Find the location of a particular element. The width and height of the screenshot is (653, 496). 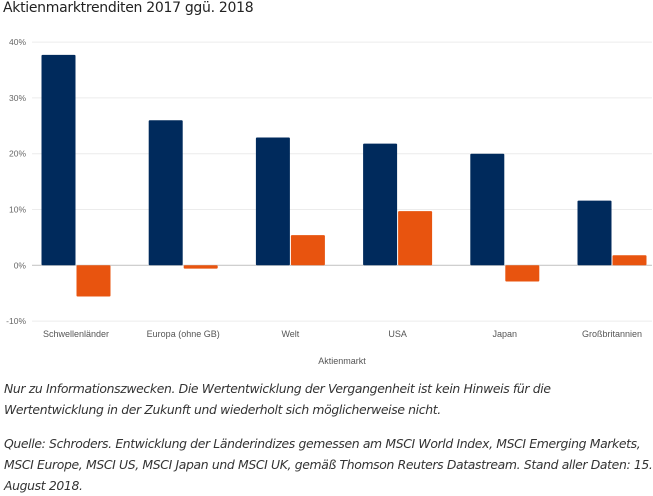

y-tick-label: 10% is located at coordinates (17, 210).